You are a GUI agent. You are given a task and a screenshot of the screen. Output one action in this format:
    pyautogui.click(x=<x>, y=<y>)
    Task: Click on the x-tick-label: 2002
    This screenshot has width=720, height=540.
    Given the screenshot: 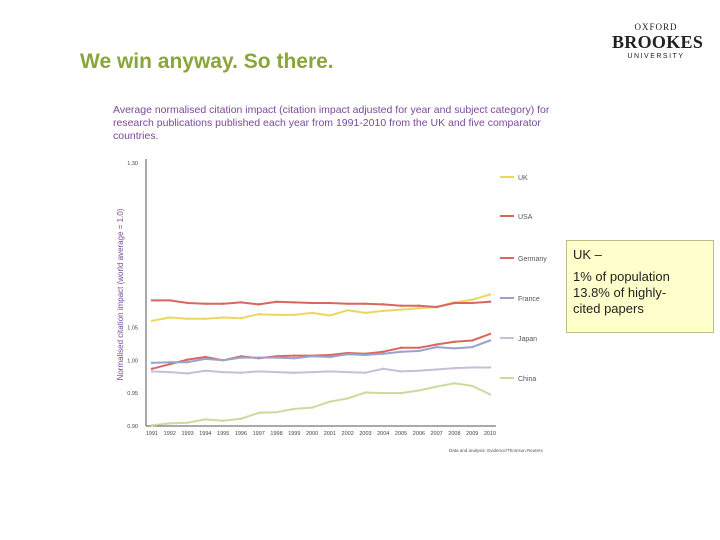 What is the action you would take?
    pyautogui.click(x=348, y=434)
    